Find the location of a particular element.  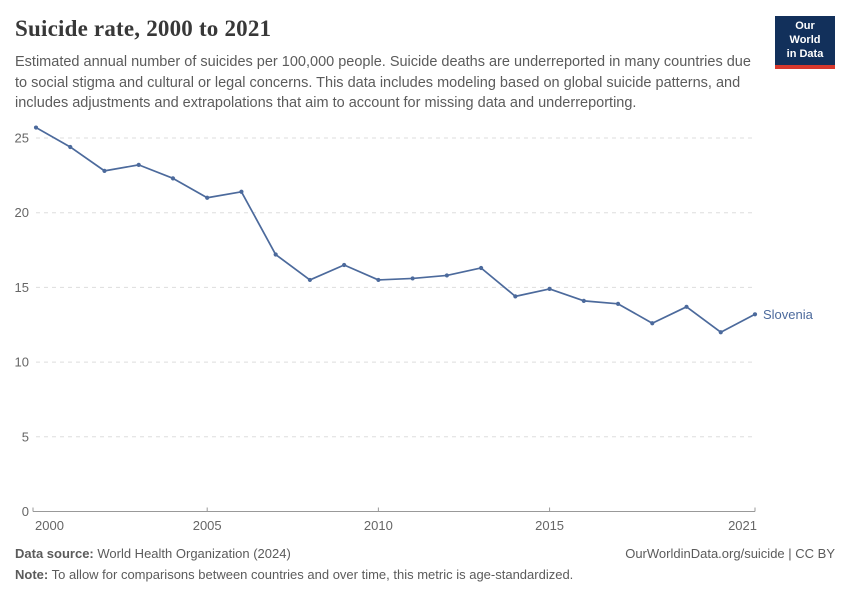

source-label: Data source: is located at coordinates (54, 553).